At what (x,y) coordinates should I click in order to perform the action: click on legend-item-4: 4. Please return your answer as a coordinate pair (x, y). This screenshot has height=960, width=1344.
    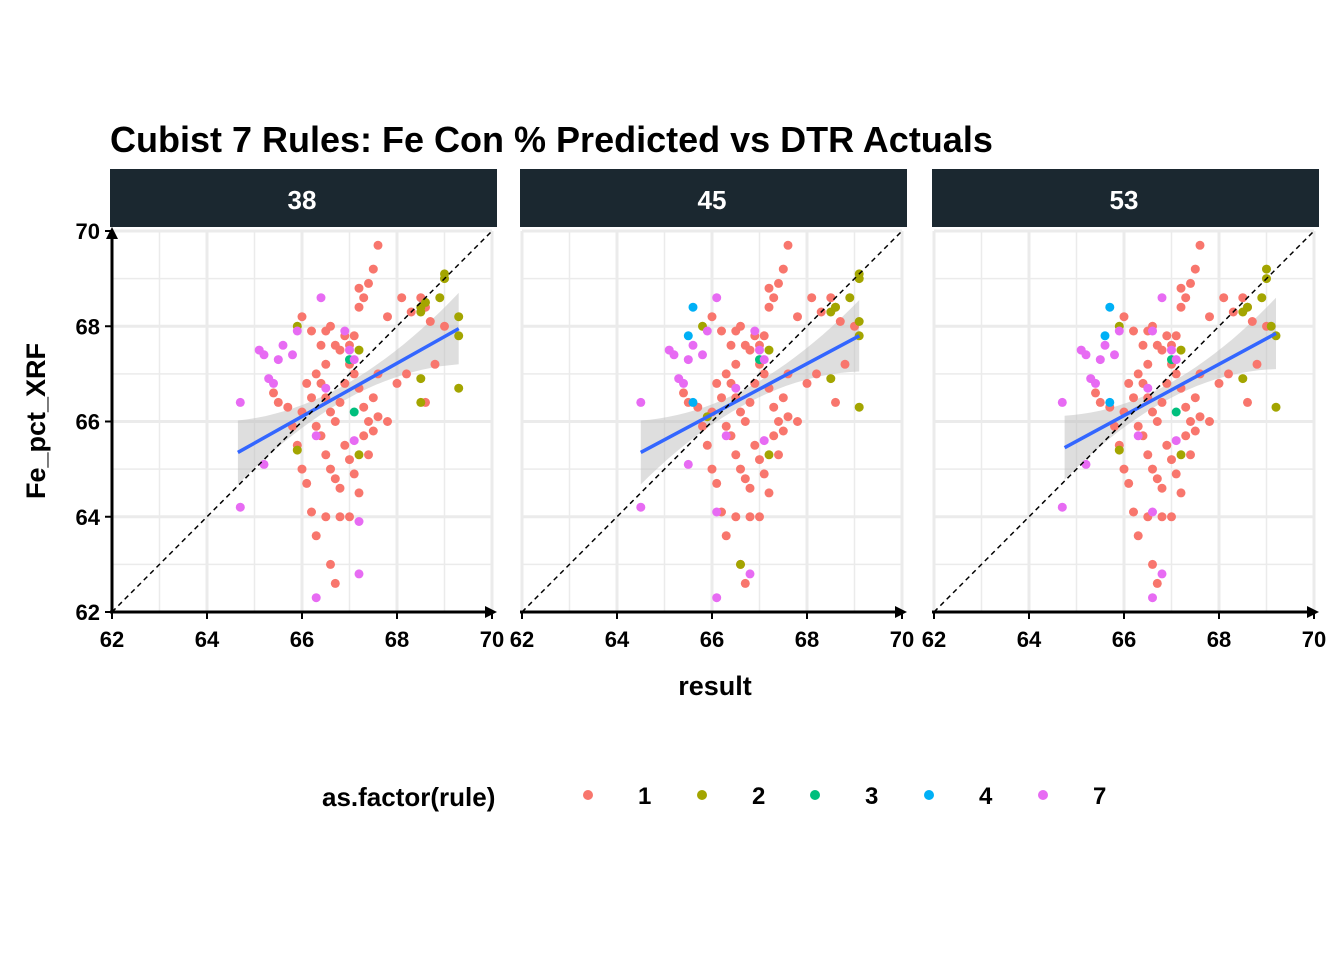
    Looking at the image, I should click on (958, 796).